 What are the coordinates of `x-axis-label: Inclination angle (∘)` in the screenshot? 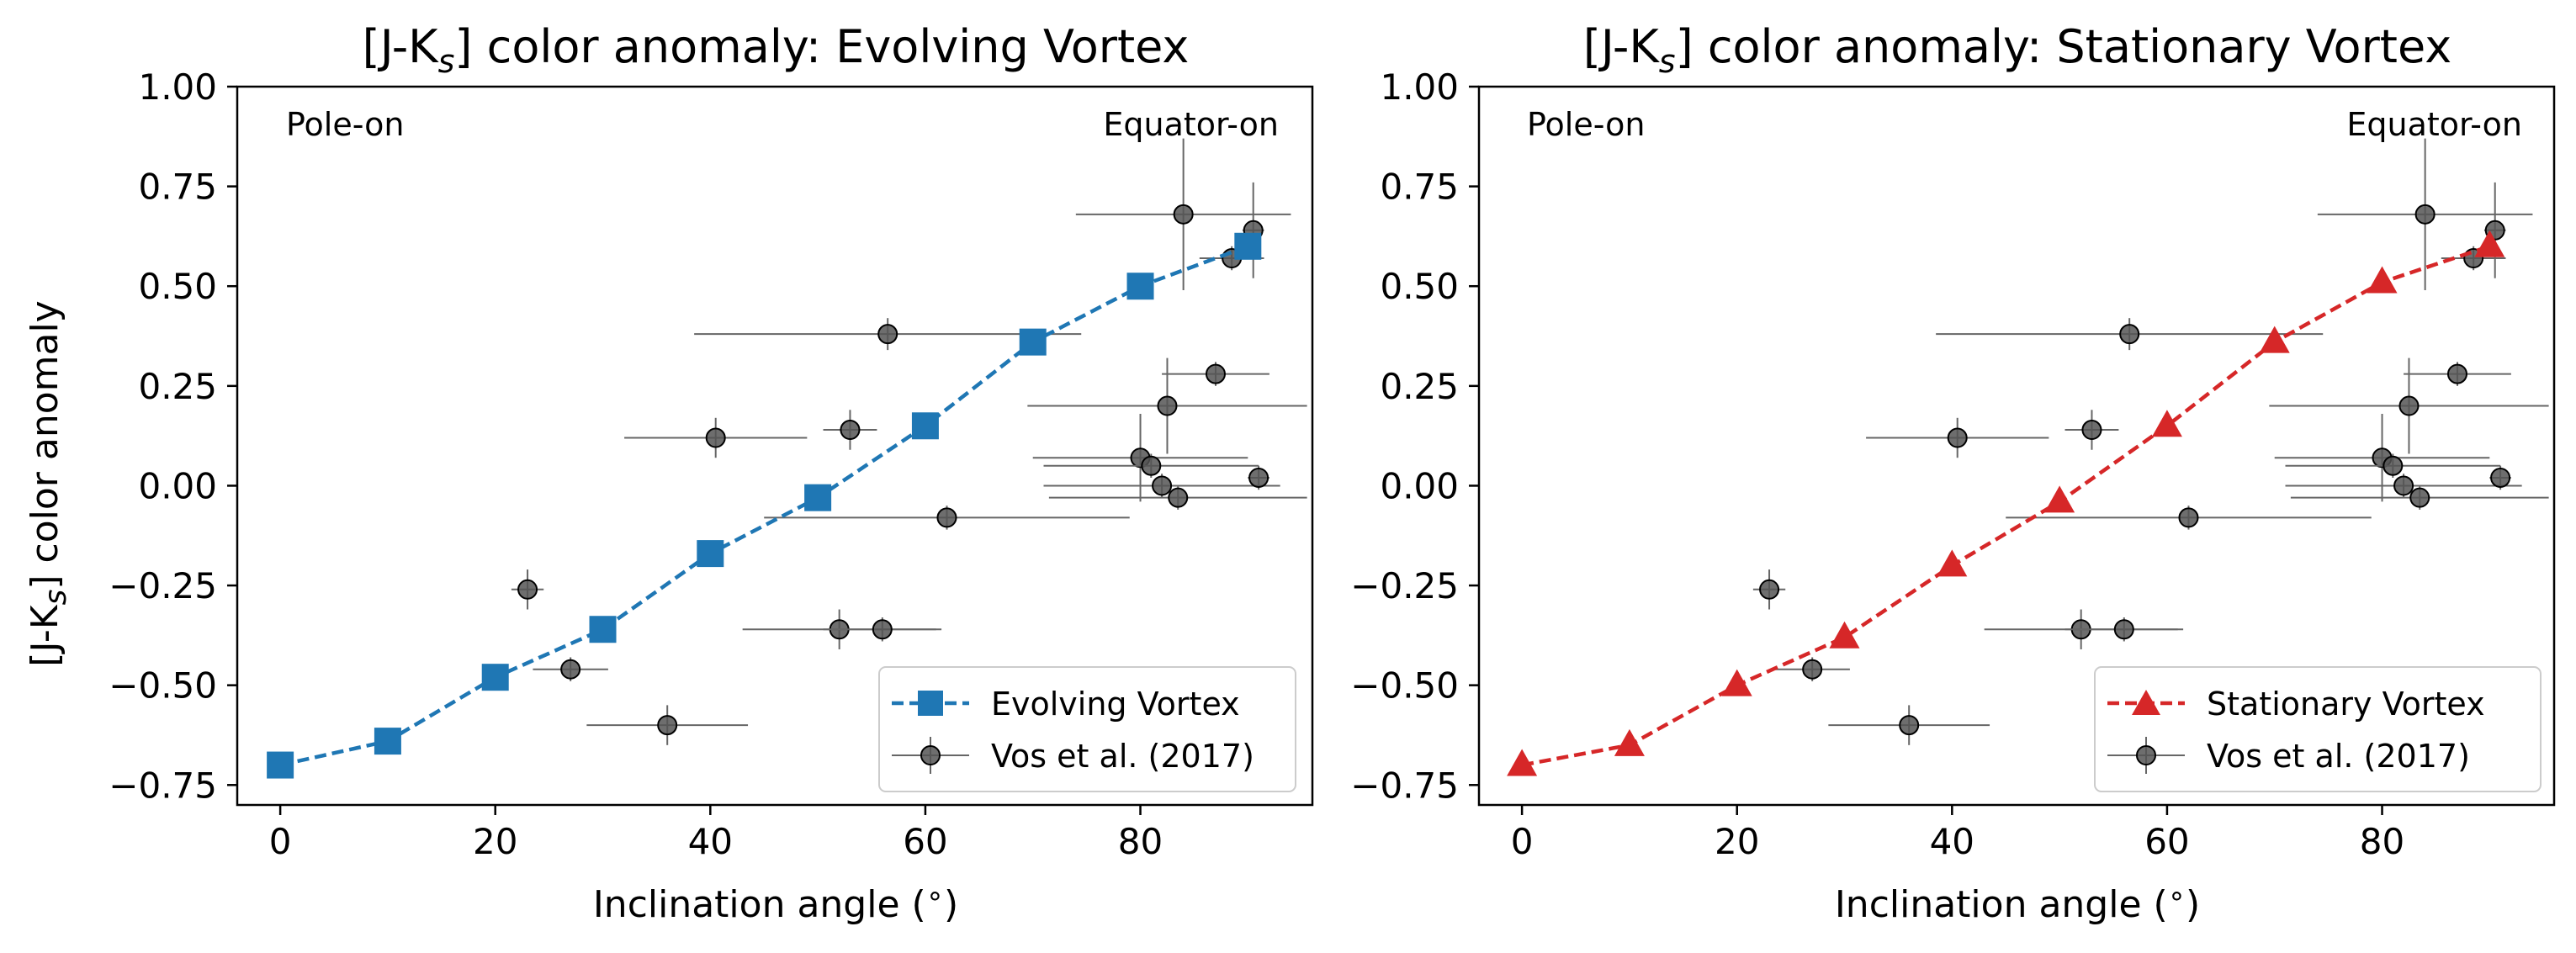 It's located at (2017, 902).